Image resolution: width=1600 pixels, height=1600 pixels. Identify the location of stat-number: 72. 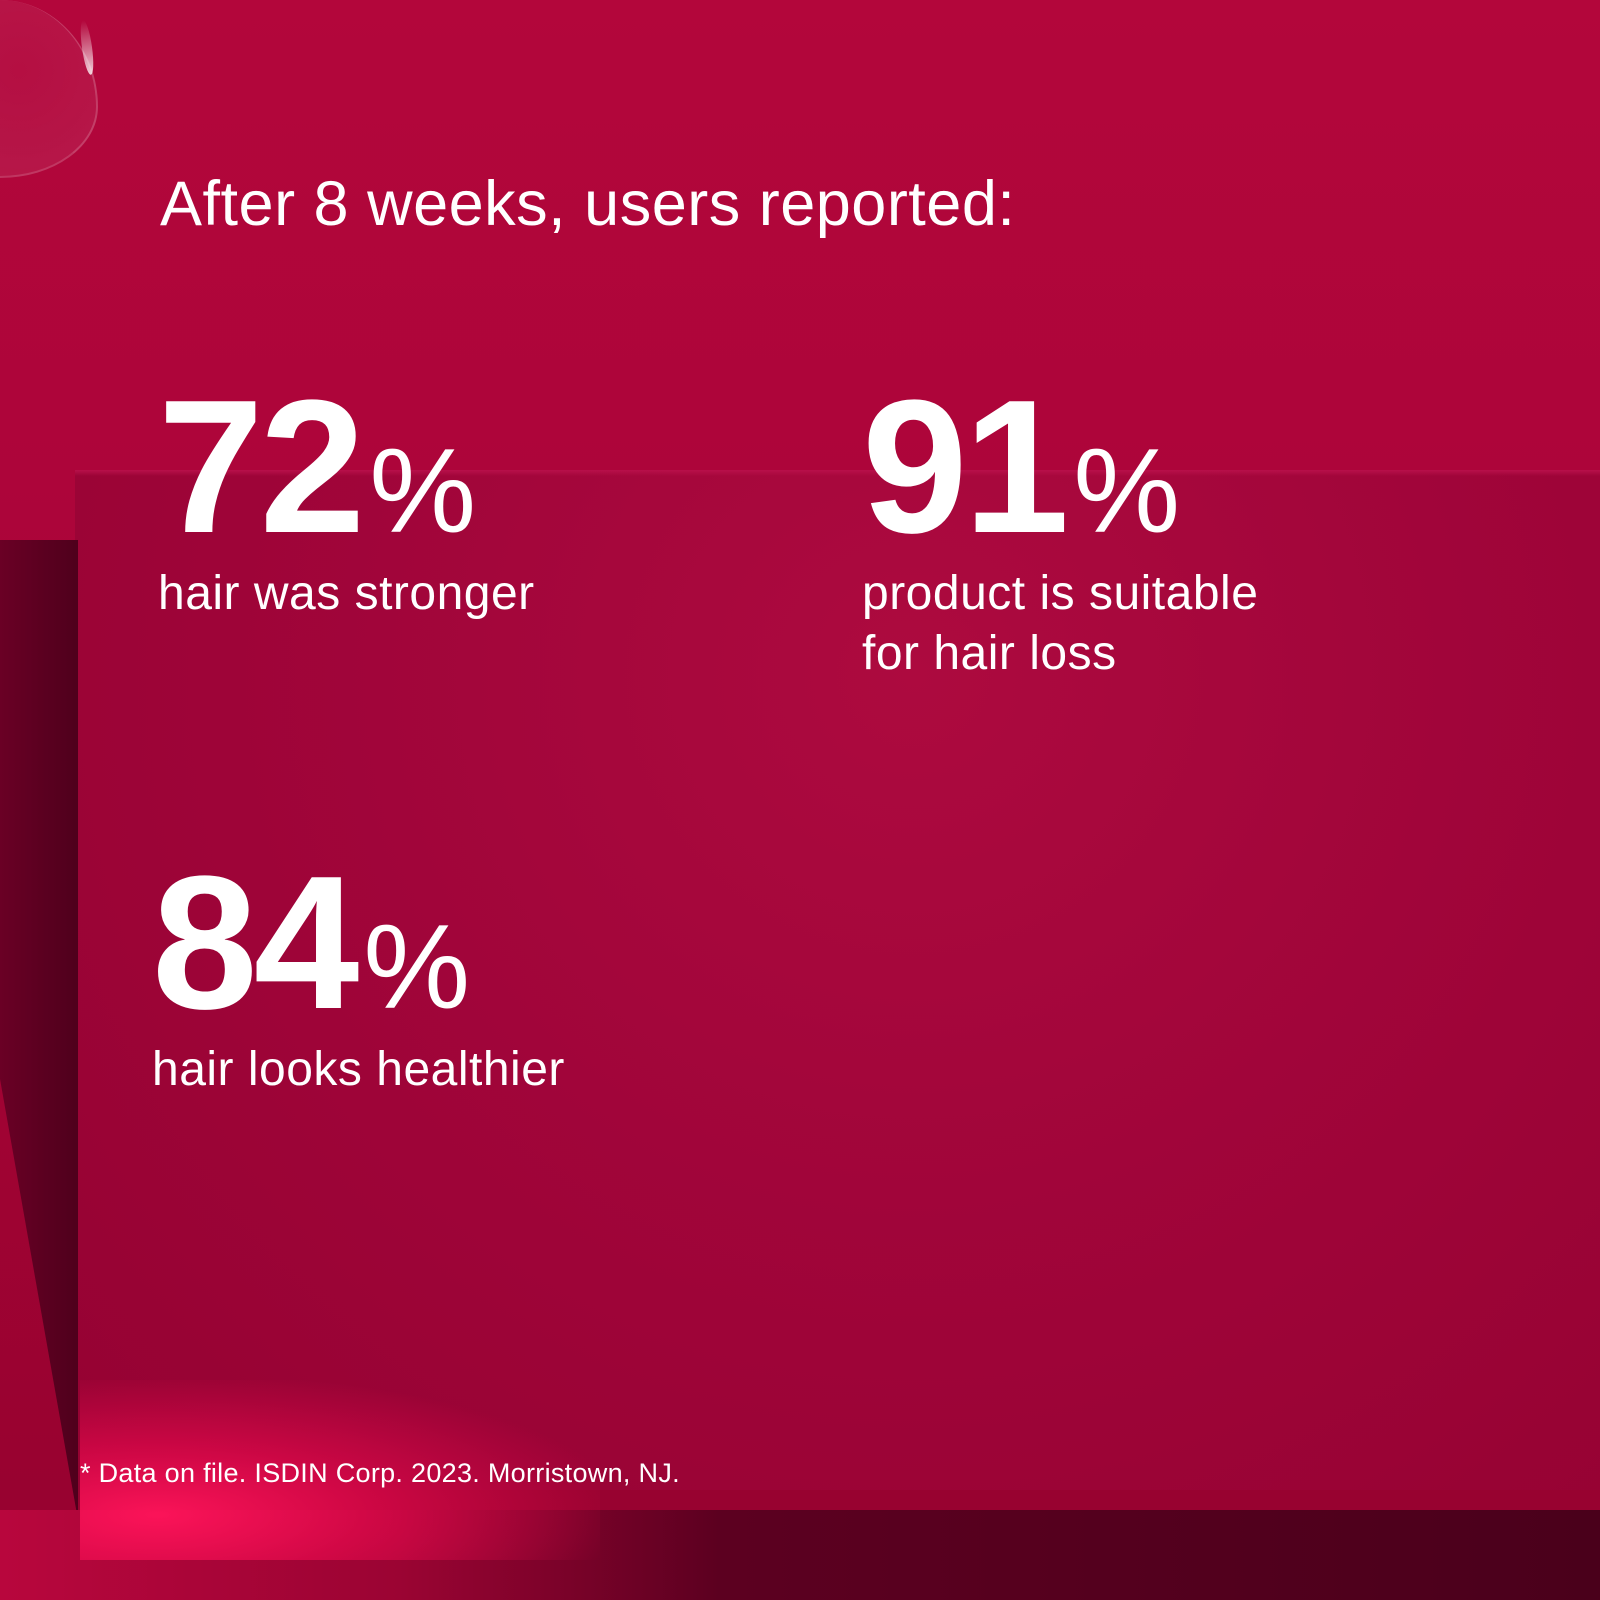
(261, 467).